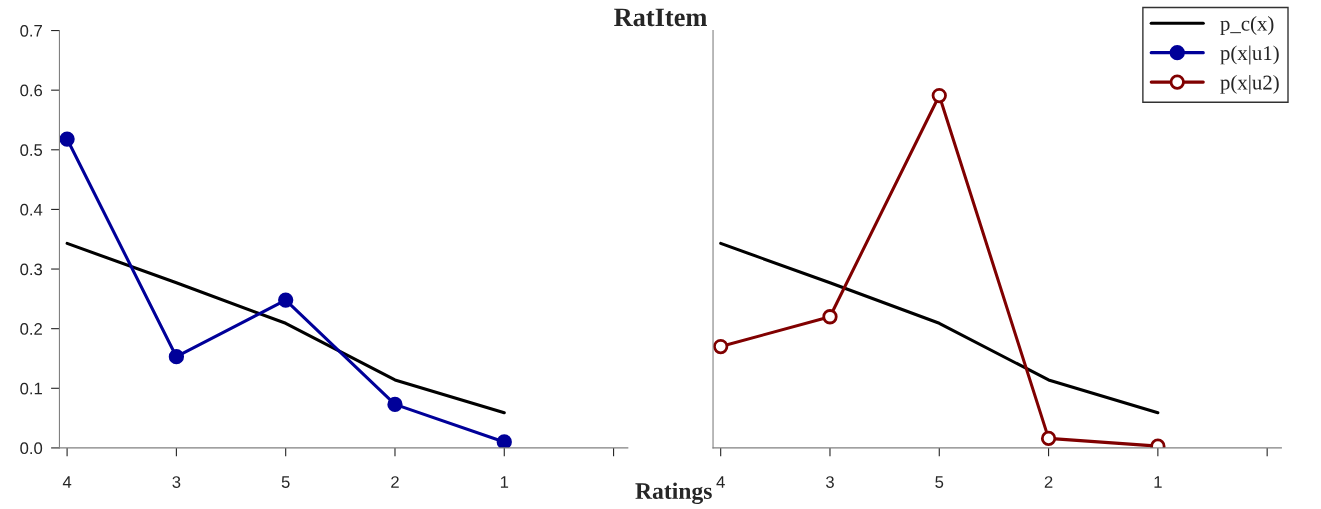 Image resolution: width=1321 pixels, height=509 pixels. I want to click on chart-title: RatItem, so click(660, 17).